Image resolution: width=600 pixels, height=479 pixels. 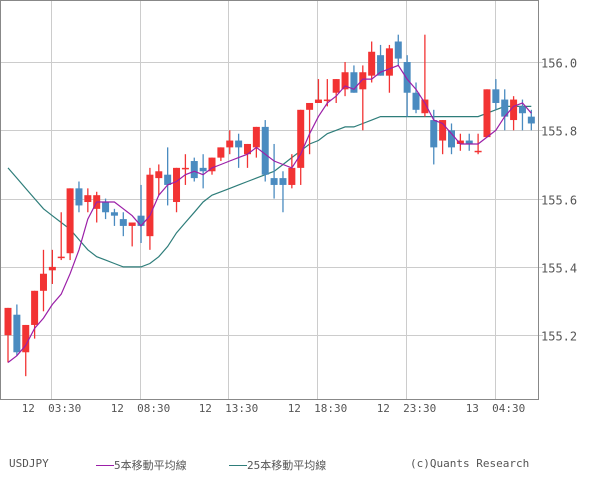 What do you see at coordinates (559, 132) in the screenshot?
I see `y-tick-label: 155.8` at bounding box center [559, 132].